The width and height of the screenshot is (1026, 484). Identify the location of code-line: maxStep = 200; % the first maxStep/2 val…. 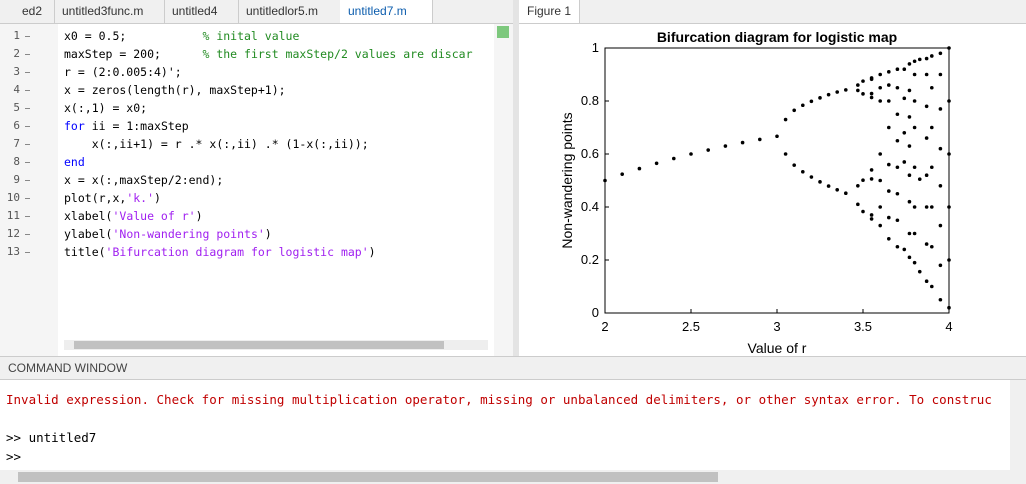
(279, 54).